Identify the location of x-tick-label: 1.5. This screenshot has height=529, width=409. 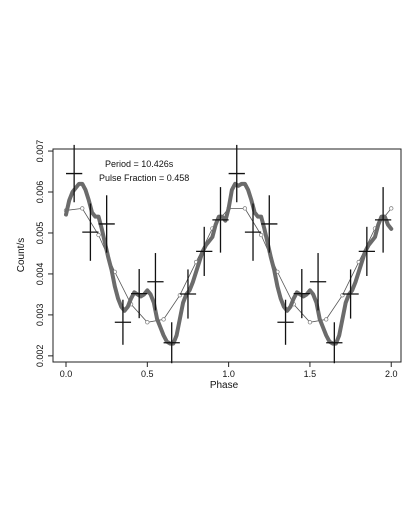
(310, 374).